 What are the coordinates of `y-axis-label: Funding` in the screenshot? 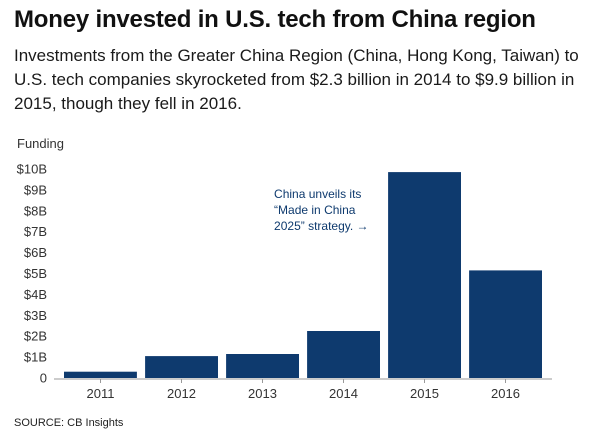 It's located at (40, 143).